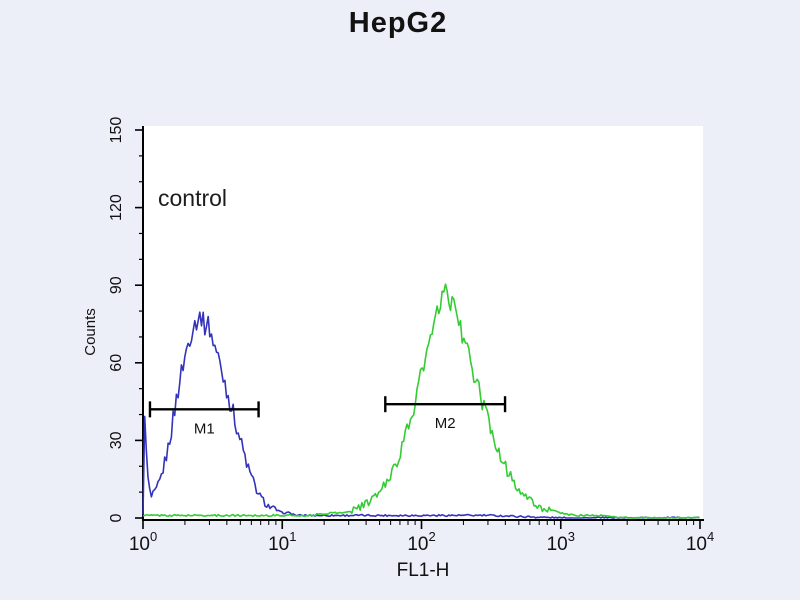  I want to click on chart-title: HepG2, so click(398, 23).